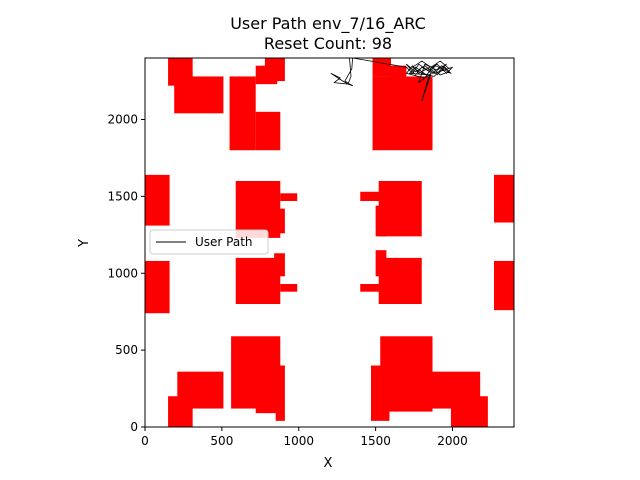 This screenshot has width=640, height=480. I want to click on x-tick-label: 1500, so click(375, 441).